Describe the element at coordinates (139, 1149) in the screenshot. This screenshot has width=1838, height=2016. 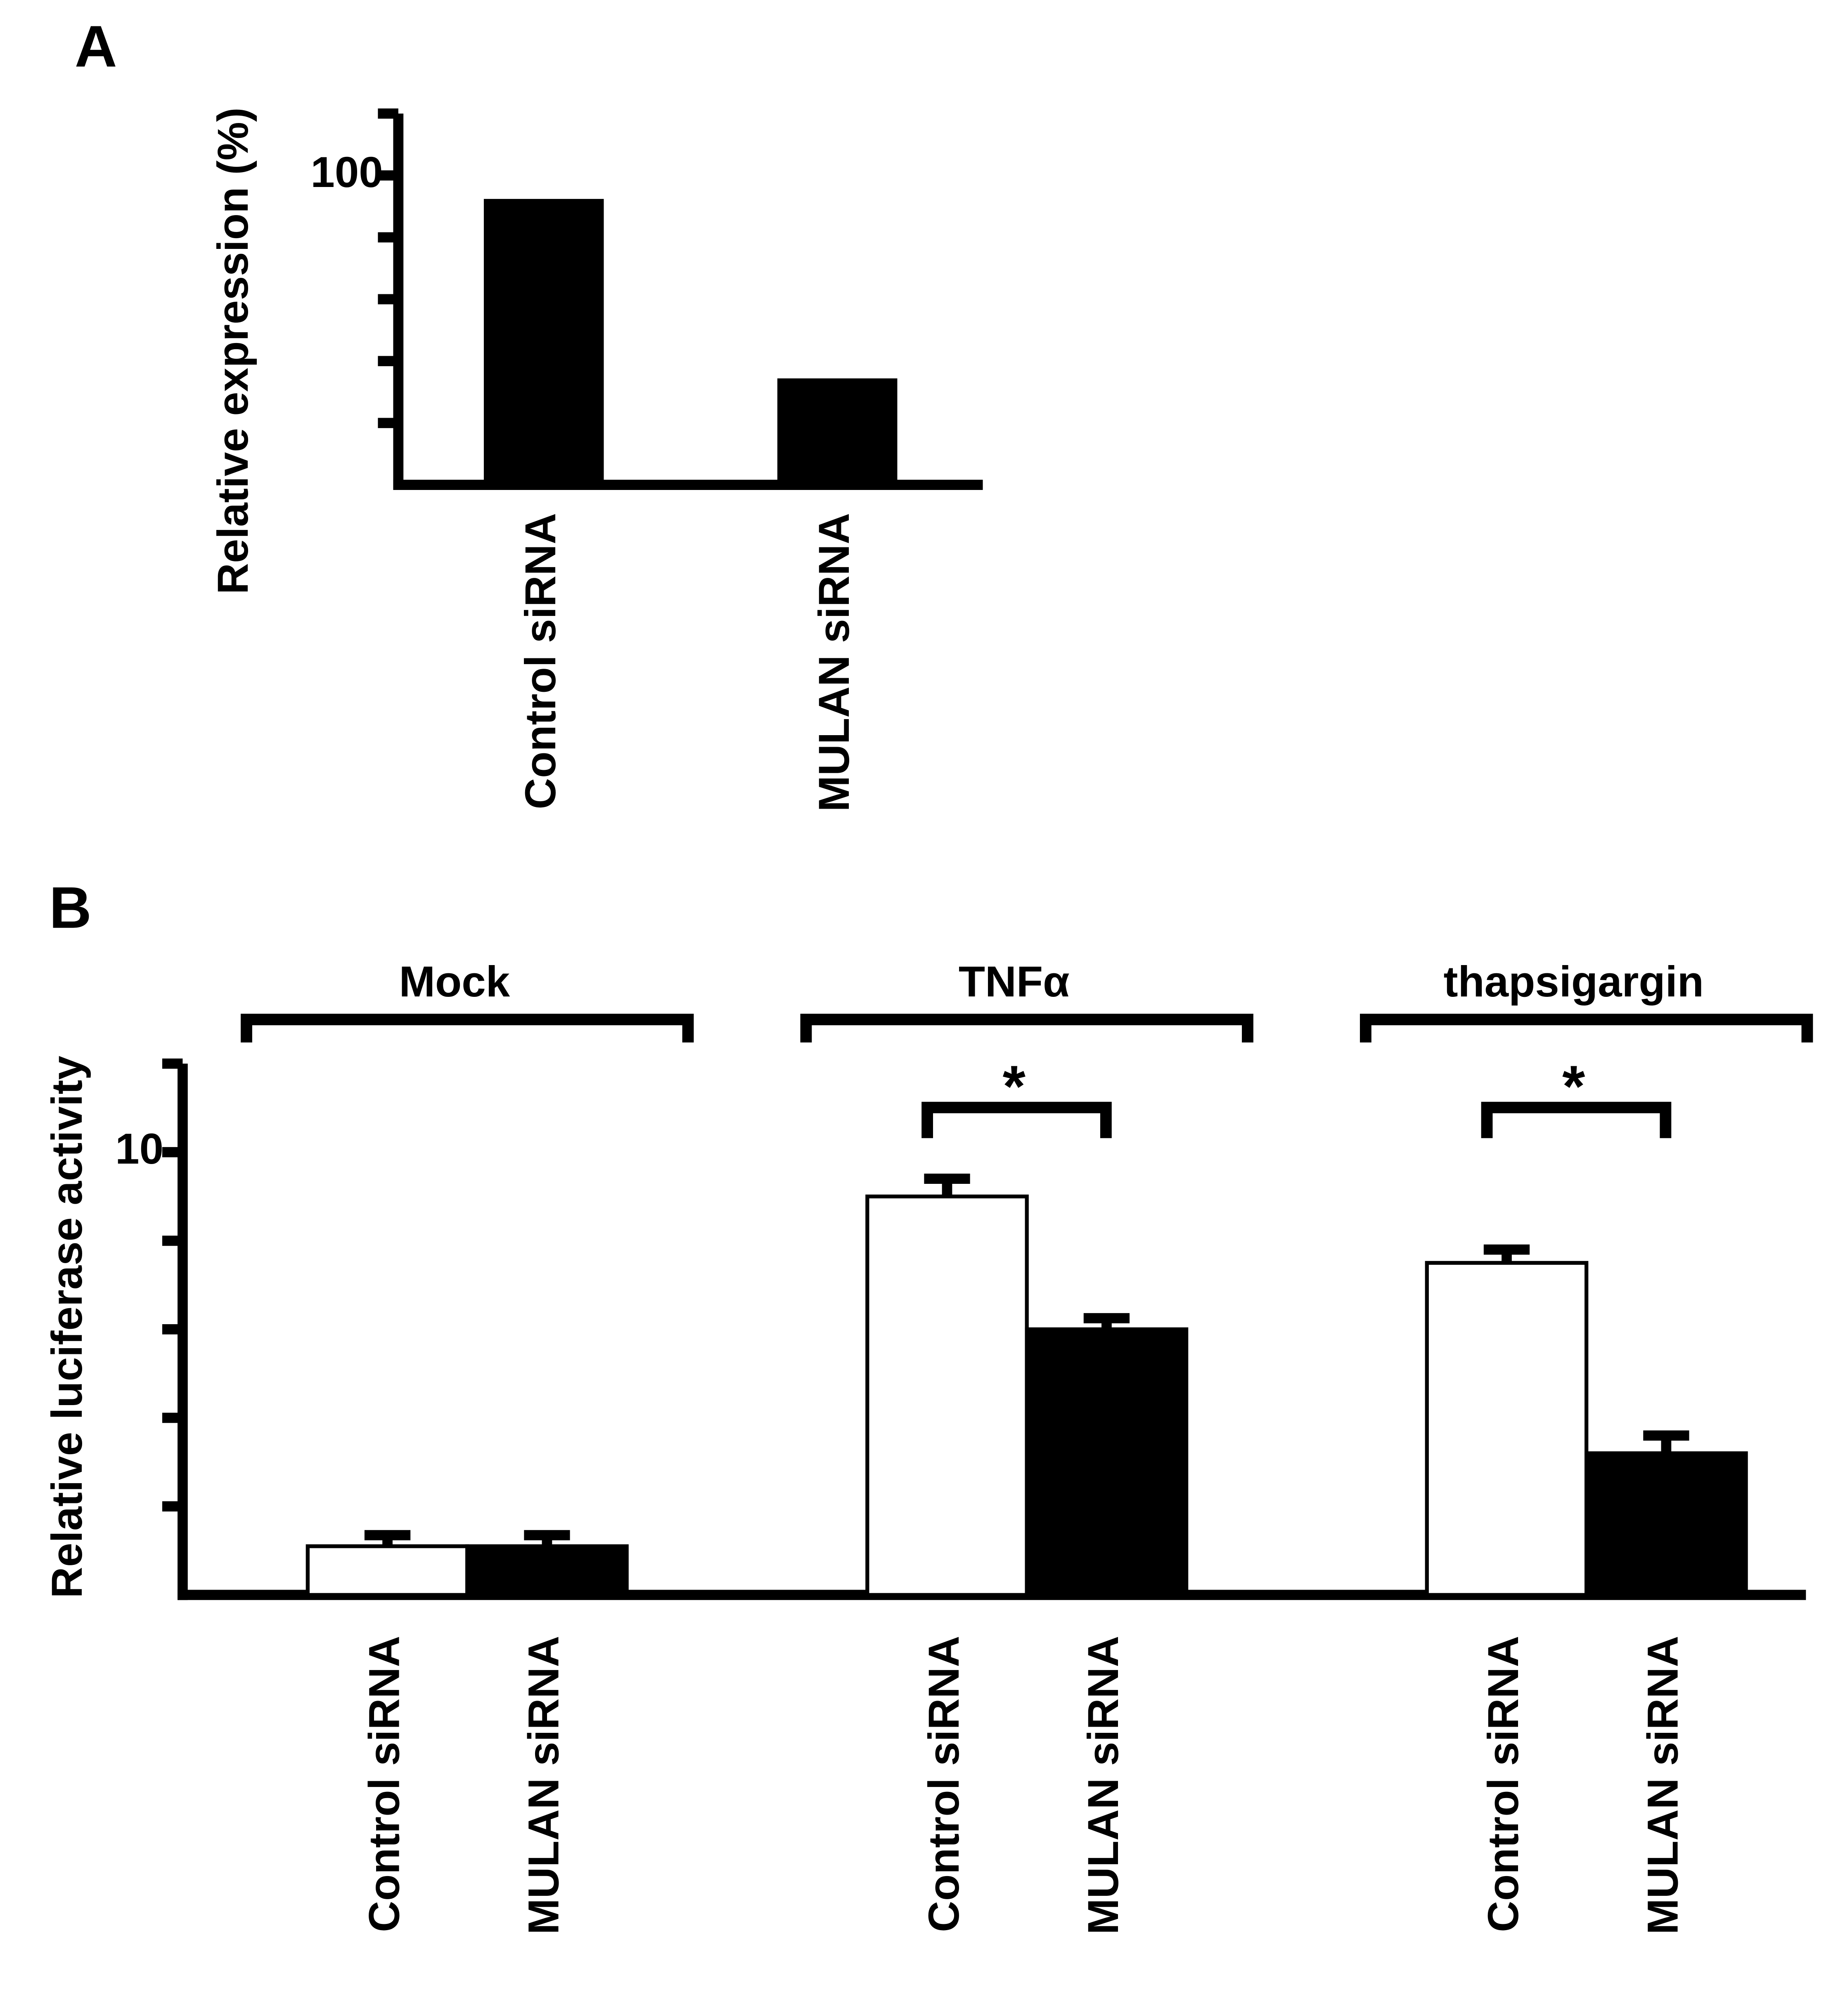
I see `y-tick-label: 10` at that location.